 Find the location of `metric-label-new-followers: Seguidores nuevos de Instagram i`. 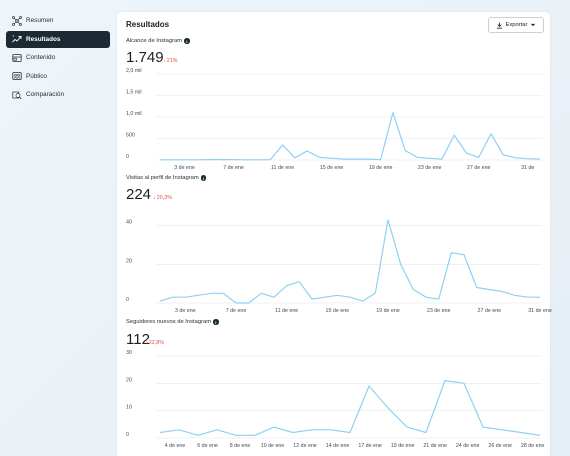

metric-label-new-followers: Seguidores nuevos de Instagram i is located at coordinates (172, 322).